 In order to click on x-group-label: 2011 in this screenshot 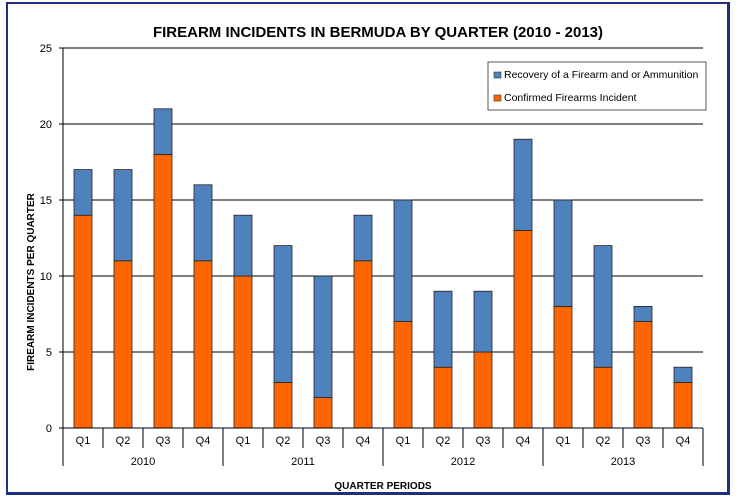, I will do `click(303, 462)`.